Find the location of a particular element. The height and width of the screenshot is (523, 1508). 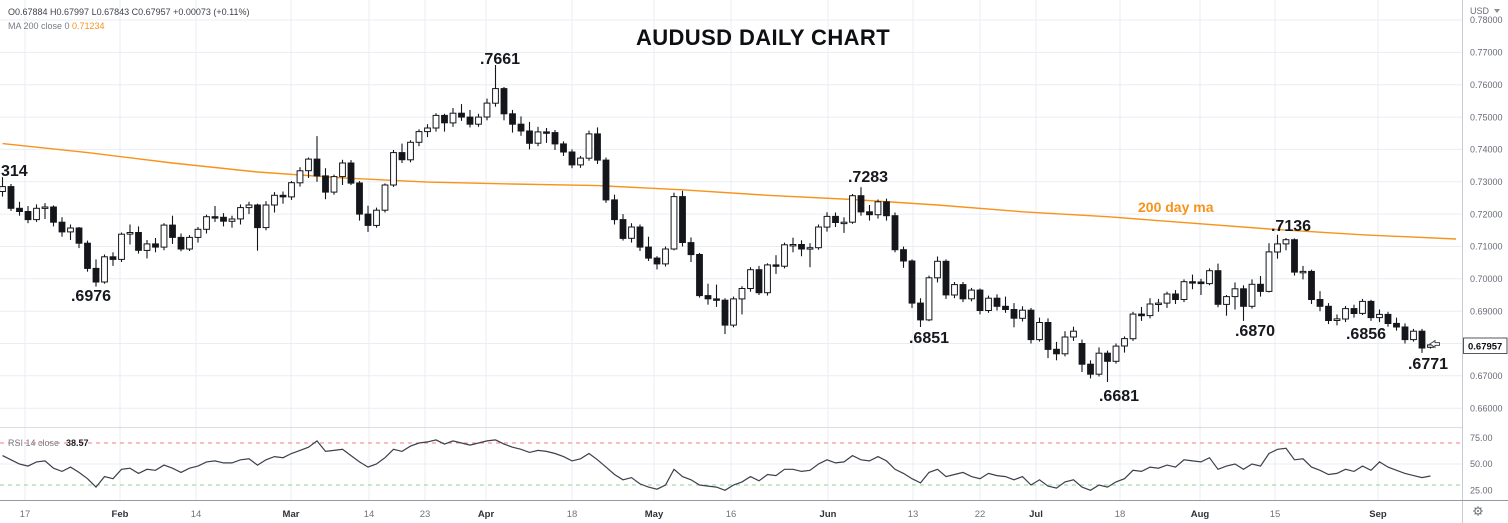

time-tick-label: Jun is located at coordinates (828, 514).